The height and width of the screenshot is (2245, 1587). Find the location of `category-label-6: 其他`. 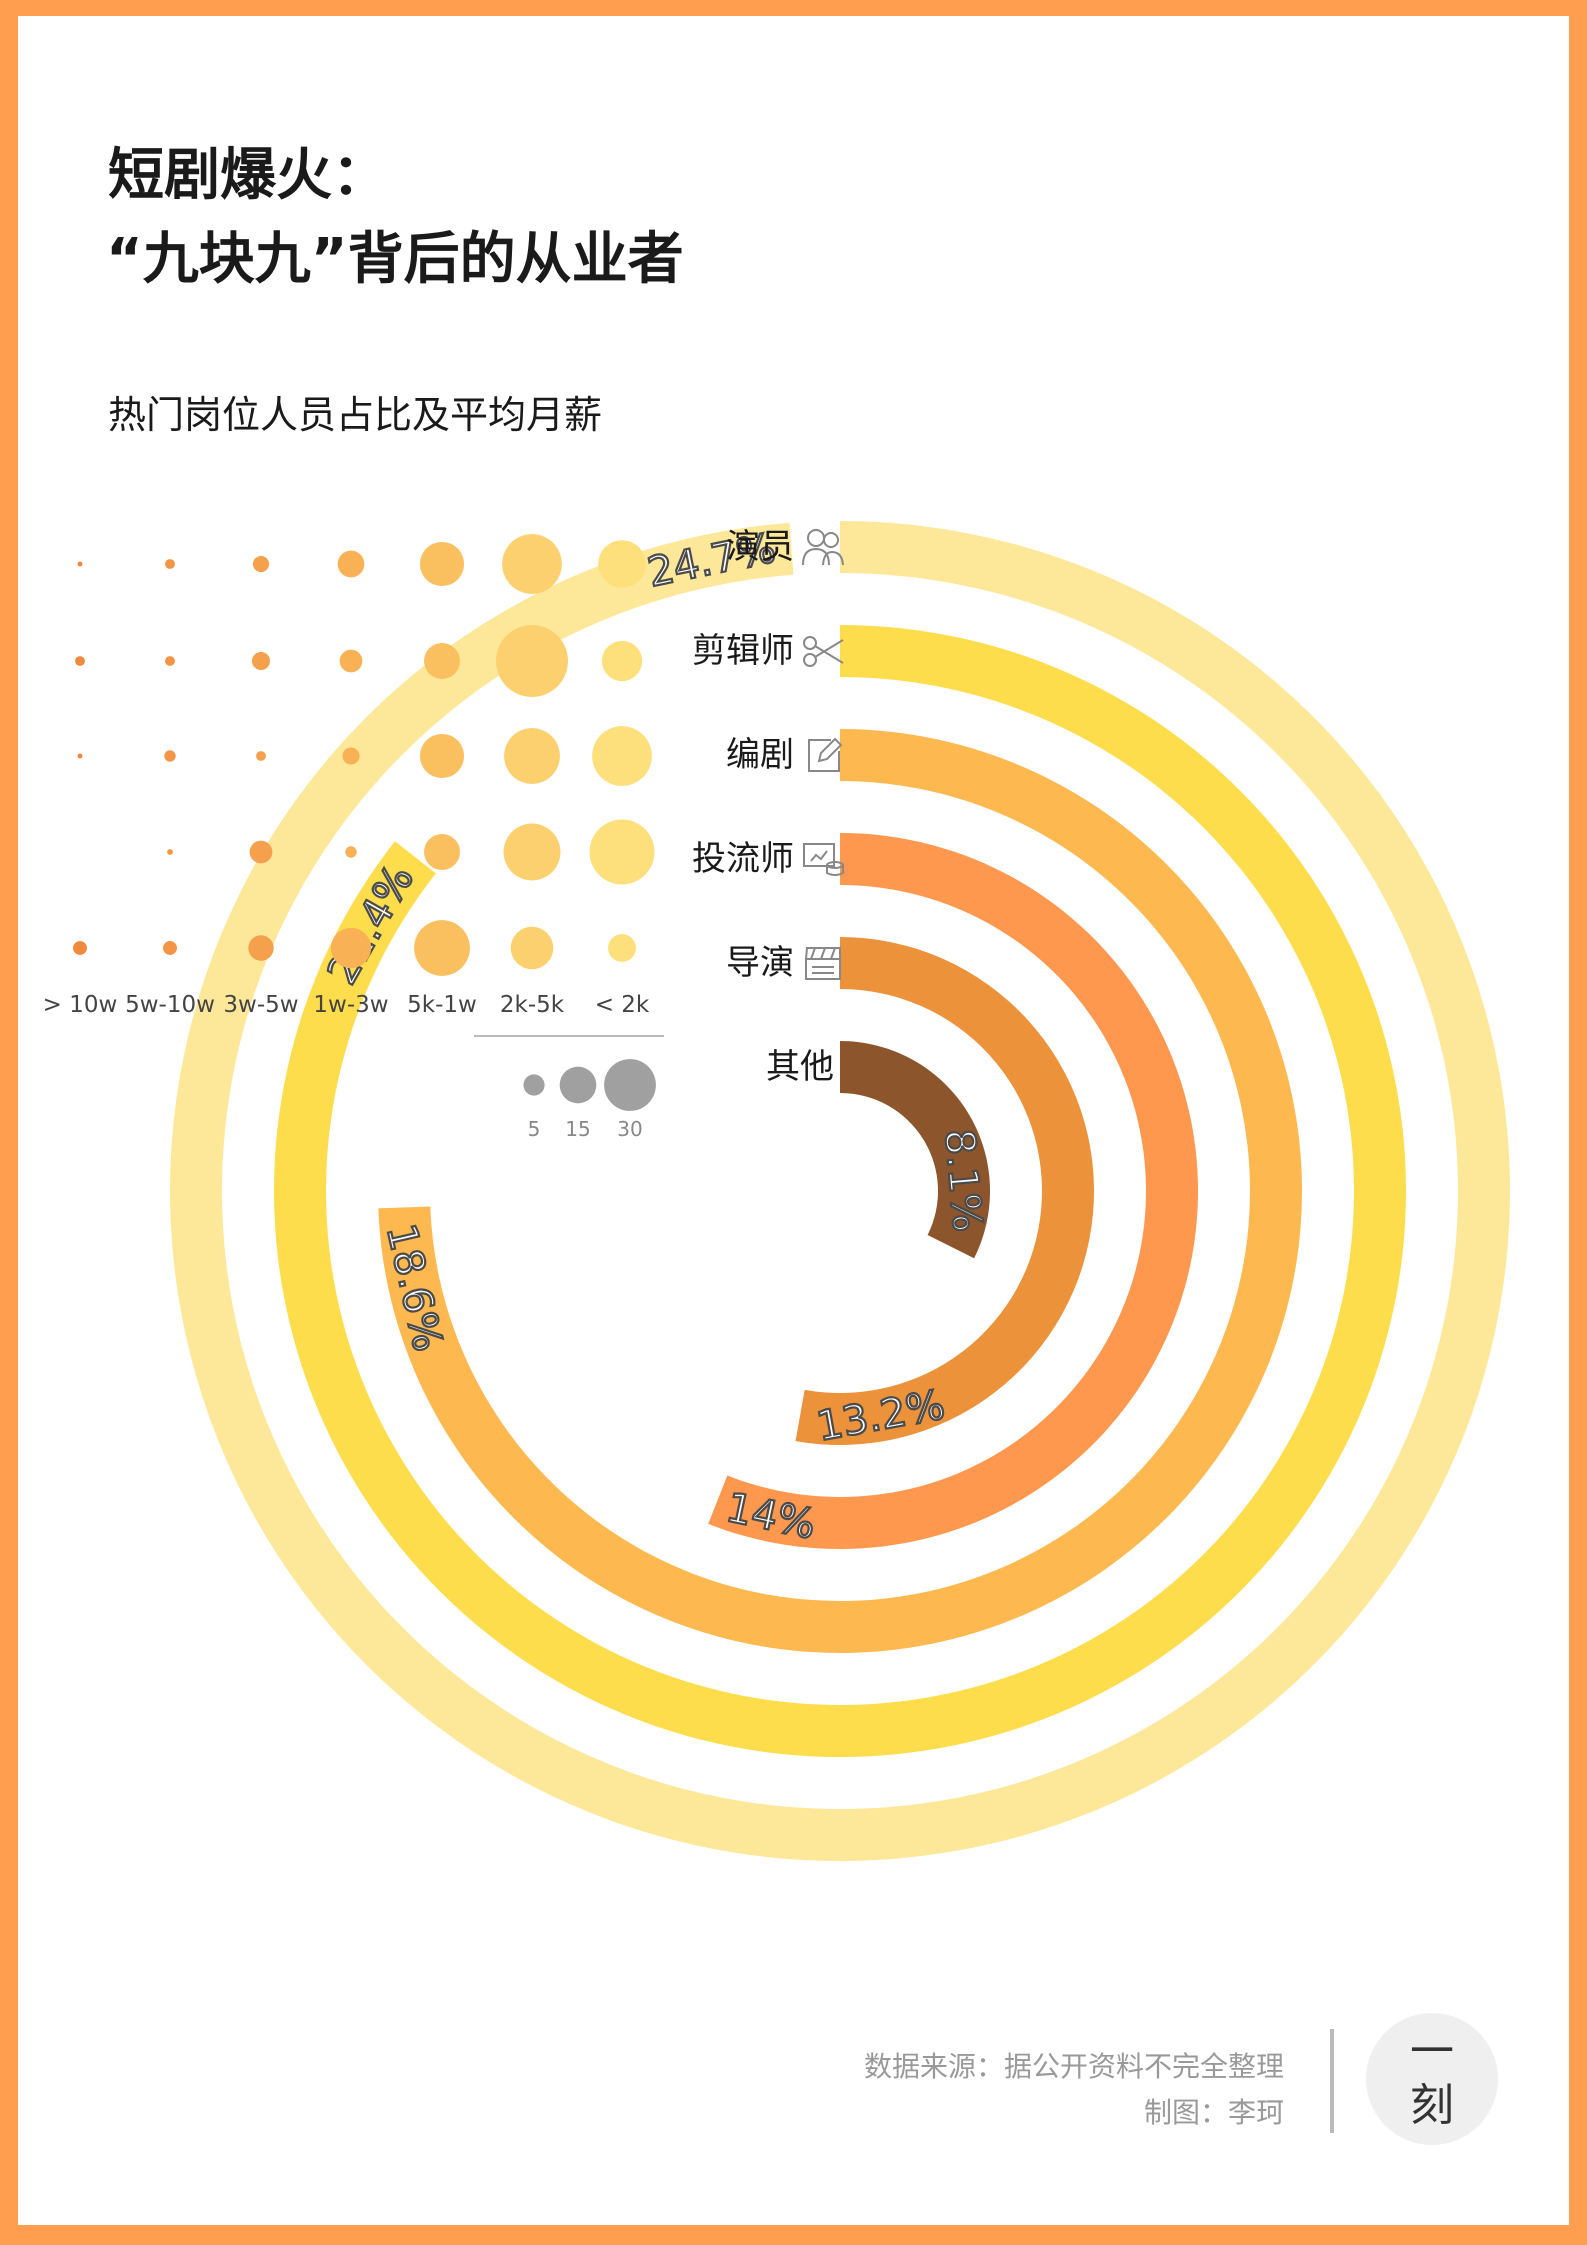

category-label-6: 其他 is located at coordinates (800, 1067).